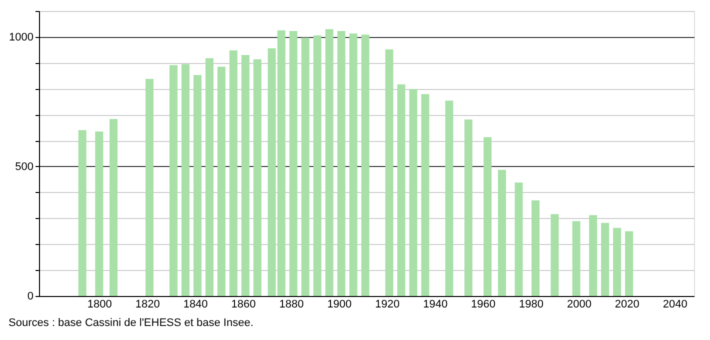 The image size is (710, 340). I want to click on x-tick-label: 1960, so click(483, 304).